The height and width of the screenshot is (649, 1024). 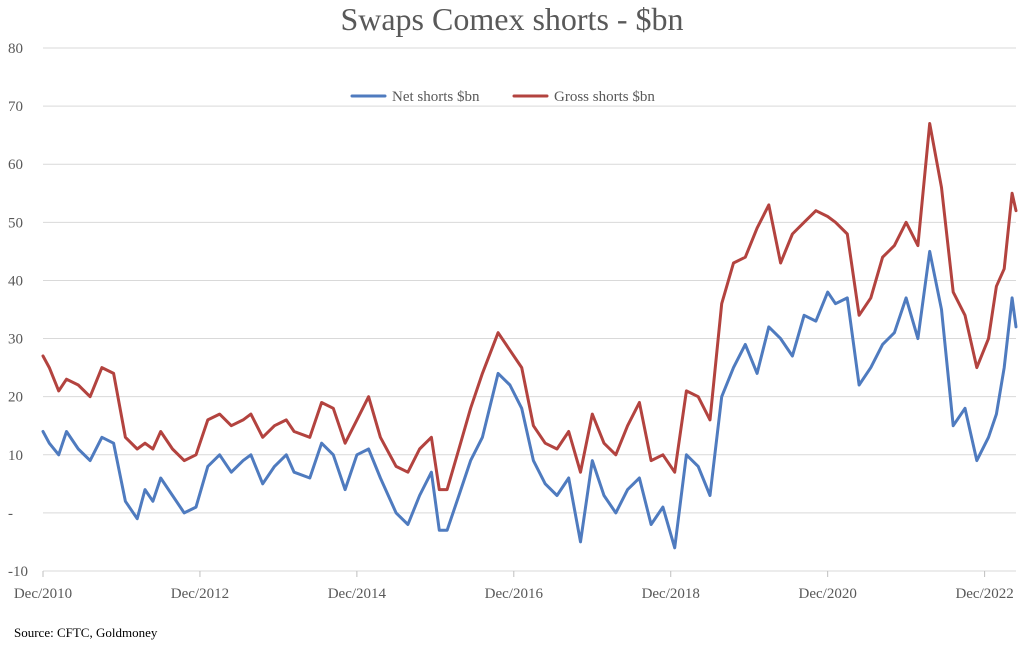 I want to click on x-tick-label: Dec/2018, so click(x=671, y=594).